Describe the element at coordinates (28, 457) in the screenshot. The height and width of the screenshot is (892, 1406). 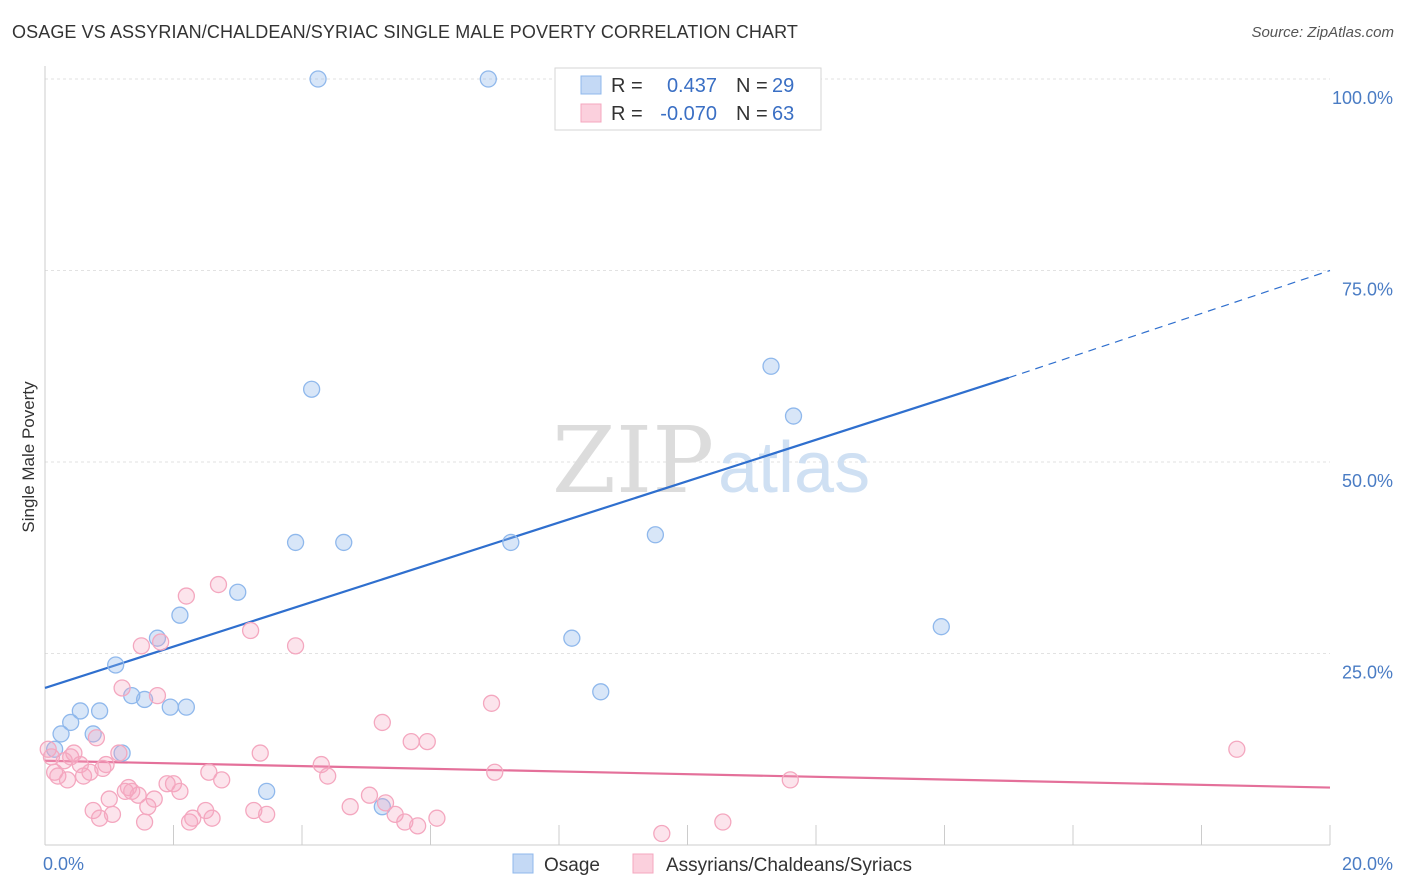
I see `y-axis-label: Single Male Poverty` at that location.